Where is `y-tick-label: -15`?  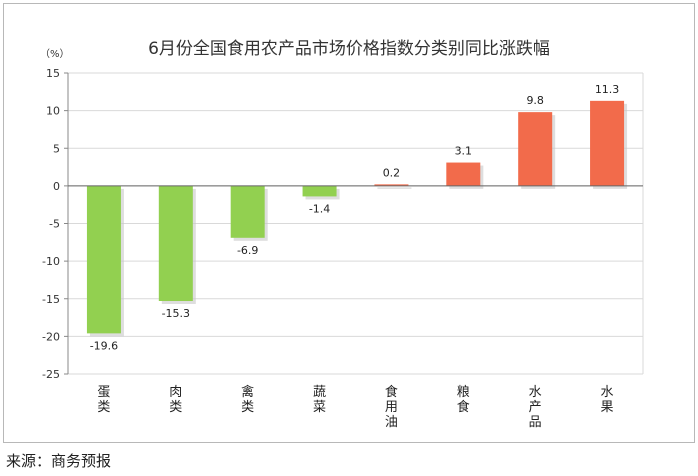 y-tick-label: -15 is located at coordinates (51, 299).